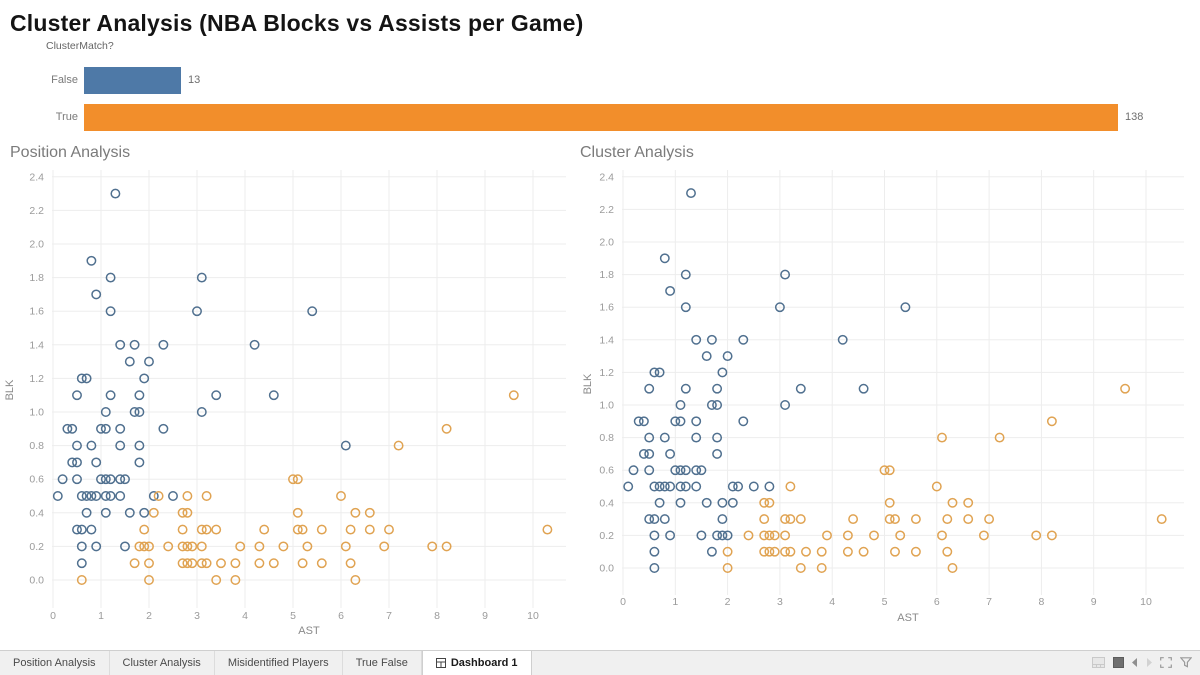 This screenshot has width=1200, height=675. I want to click on tab-misidentified-players: Misidentified Players, so click(279, 663).